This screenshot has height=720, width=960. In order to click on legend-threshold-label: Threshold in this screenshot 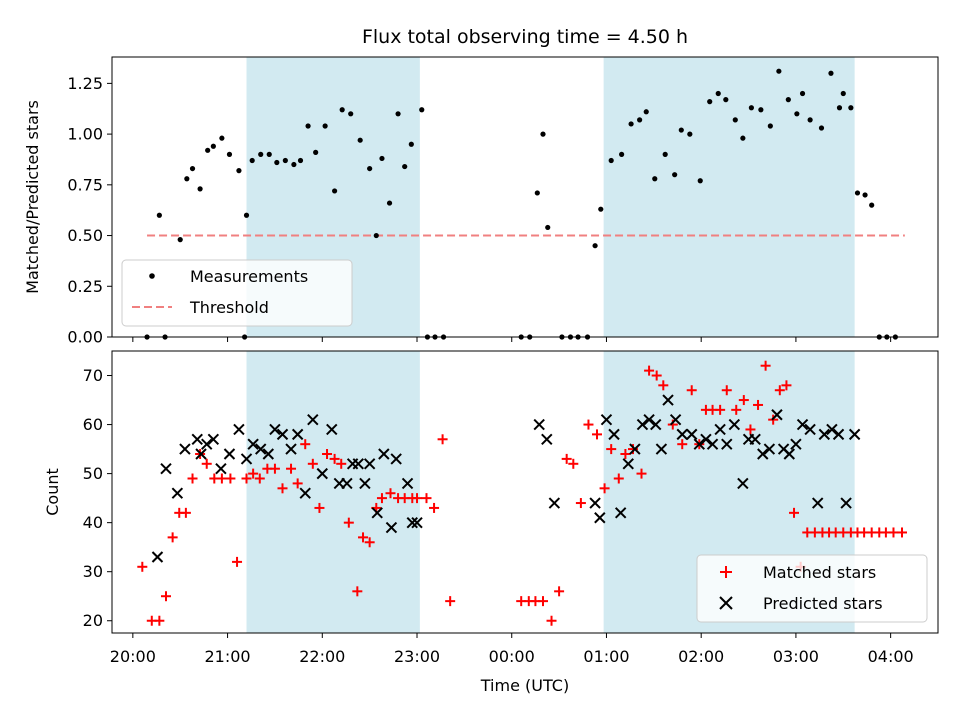, I will do `click(229, 307)`.